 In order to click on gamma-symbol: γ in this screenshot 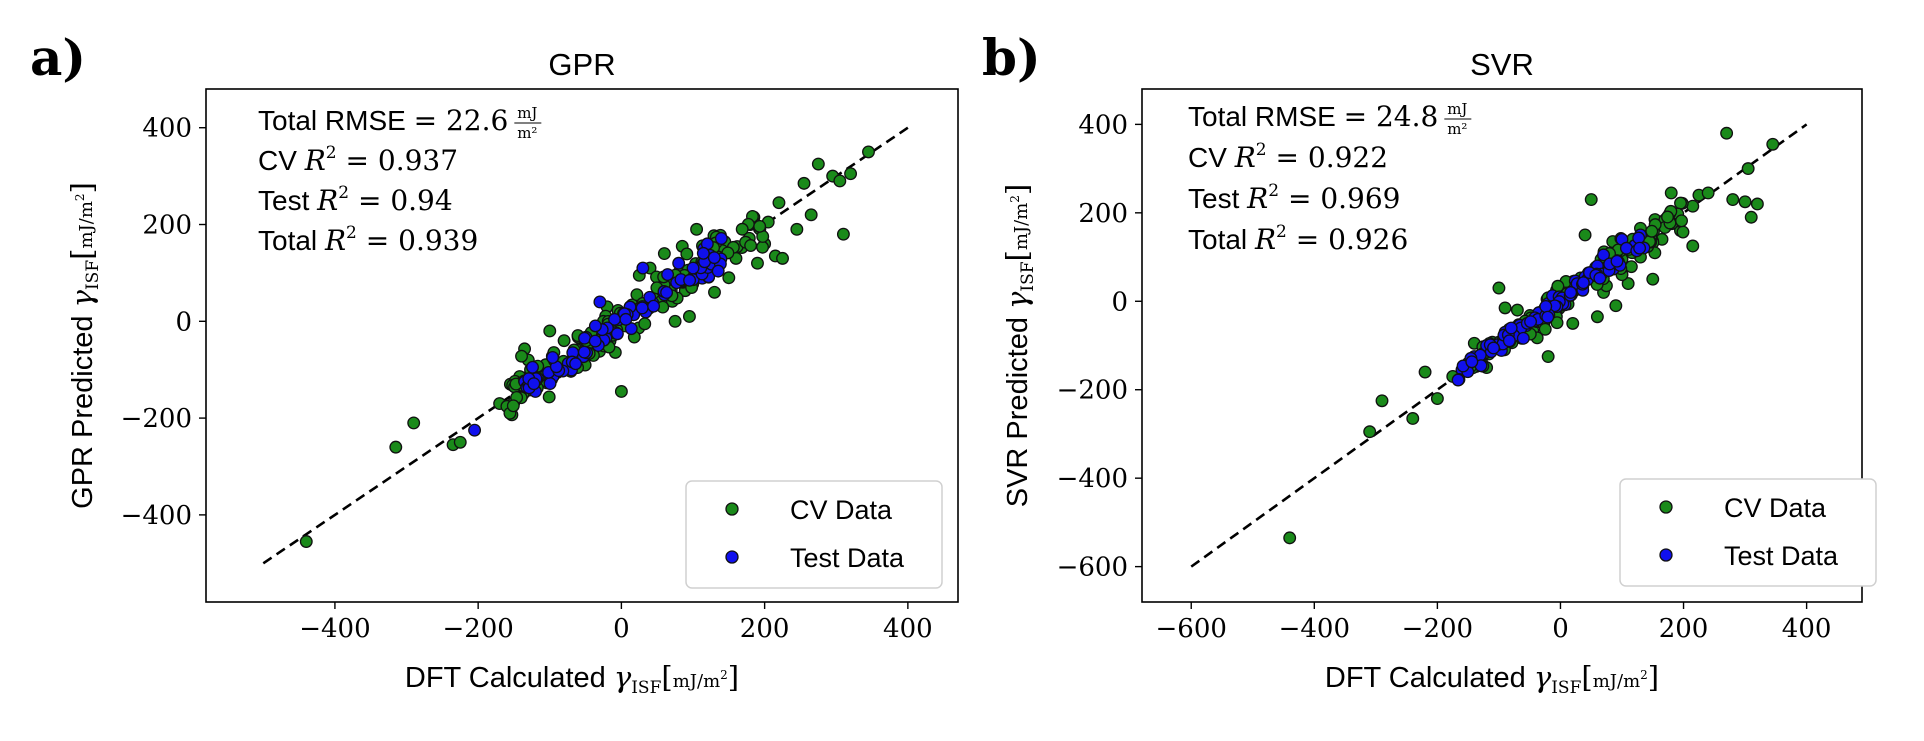, I will do `click(1543, 677)`.